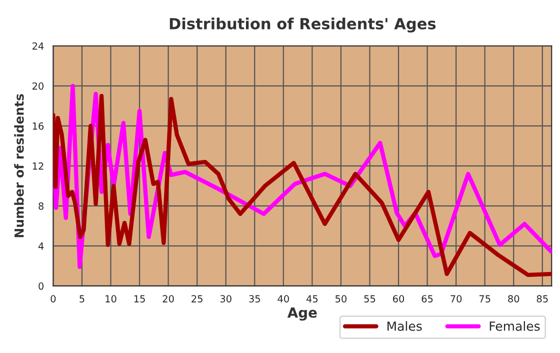 This screenshot has height=353, width=560. I want to click on x-tick-label: 10, so click(111, 298).